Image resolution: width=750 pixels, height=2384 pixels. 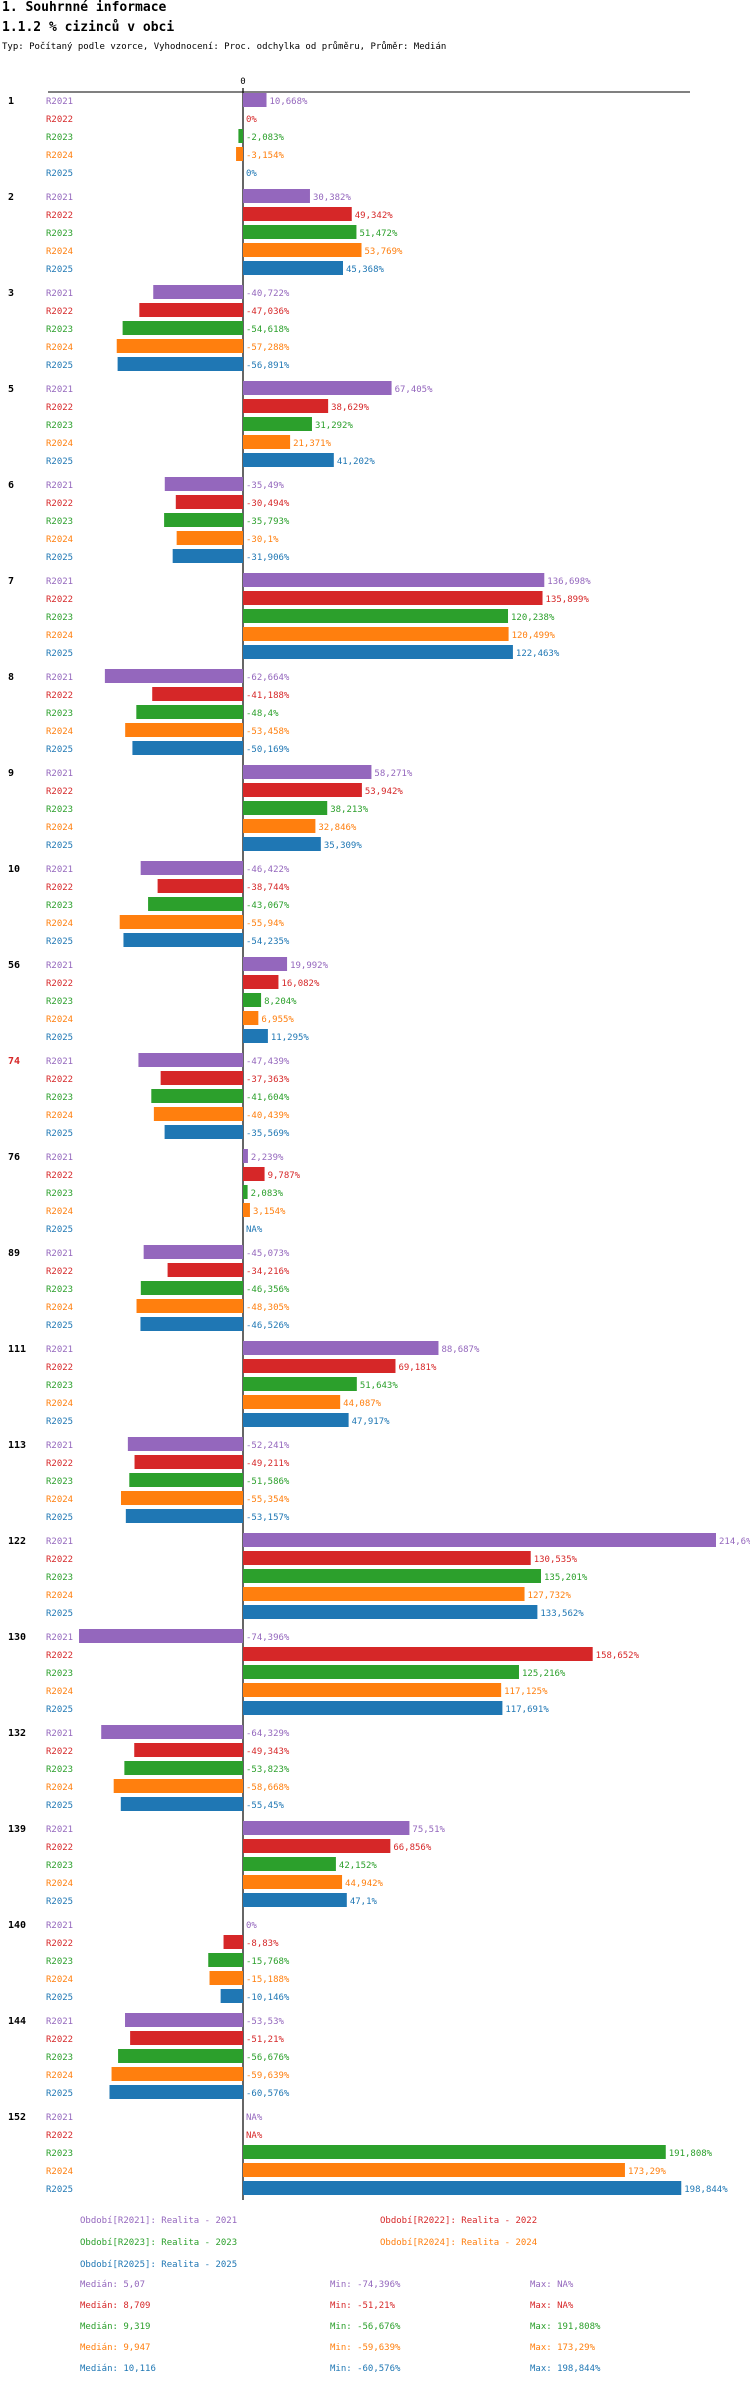 I want to click on stat-max: Max: 191,808%, so click(x=565, y=2327).